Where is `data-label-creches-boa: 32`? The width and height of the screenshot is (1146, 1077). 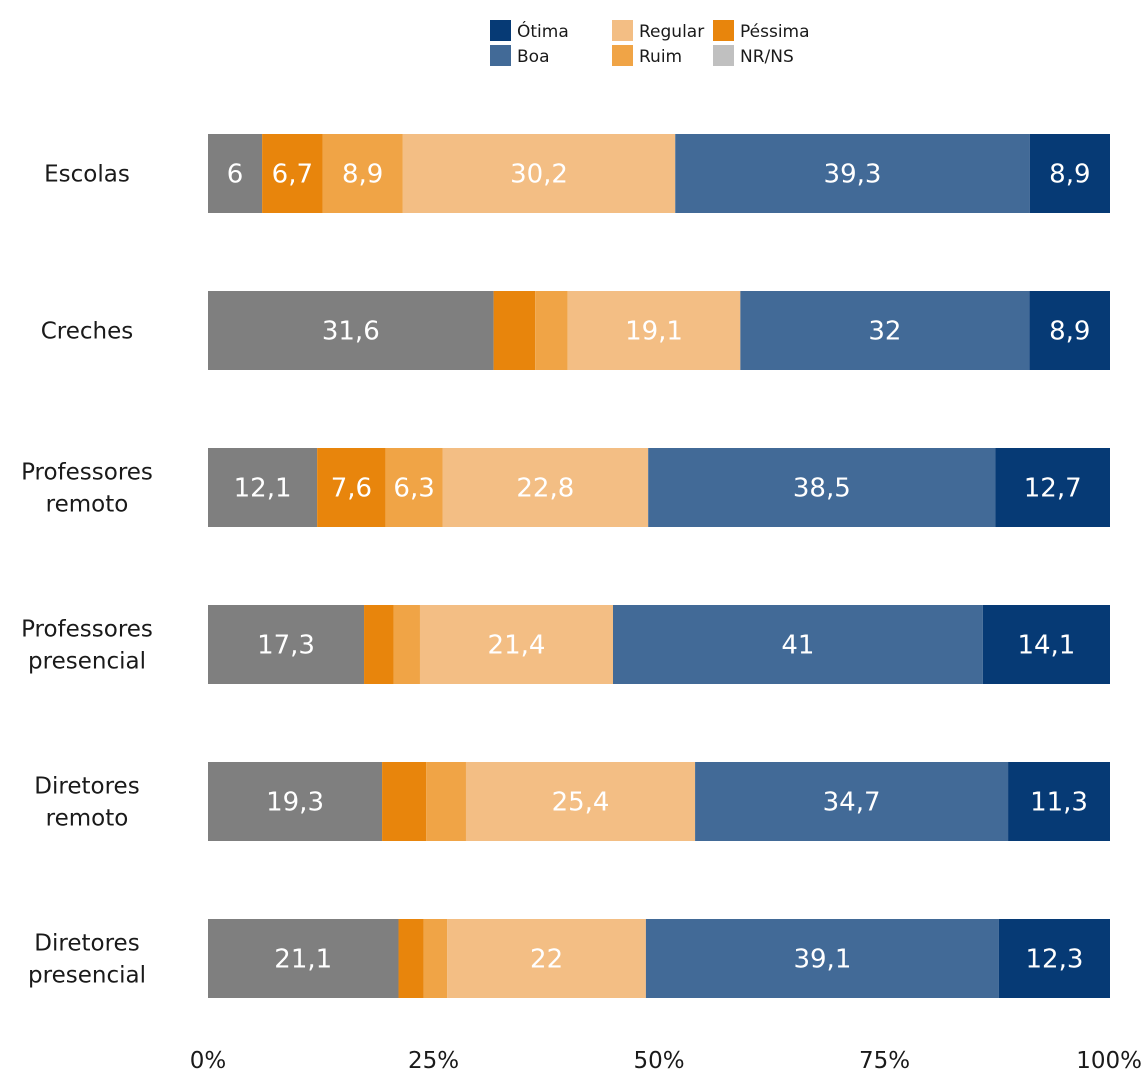 data-label-creches-boa: 32 is located at coordinates (884, 332).